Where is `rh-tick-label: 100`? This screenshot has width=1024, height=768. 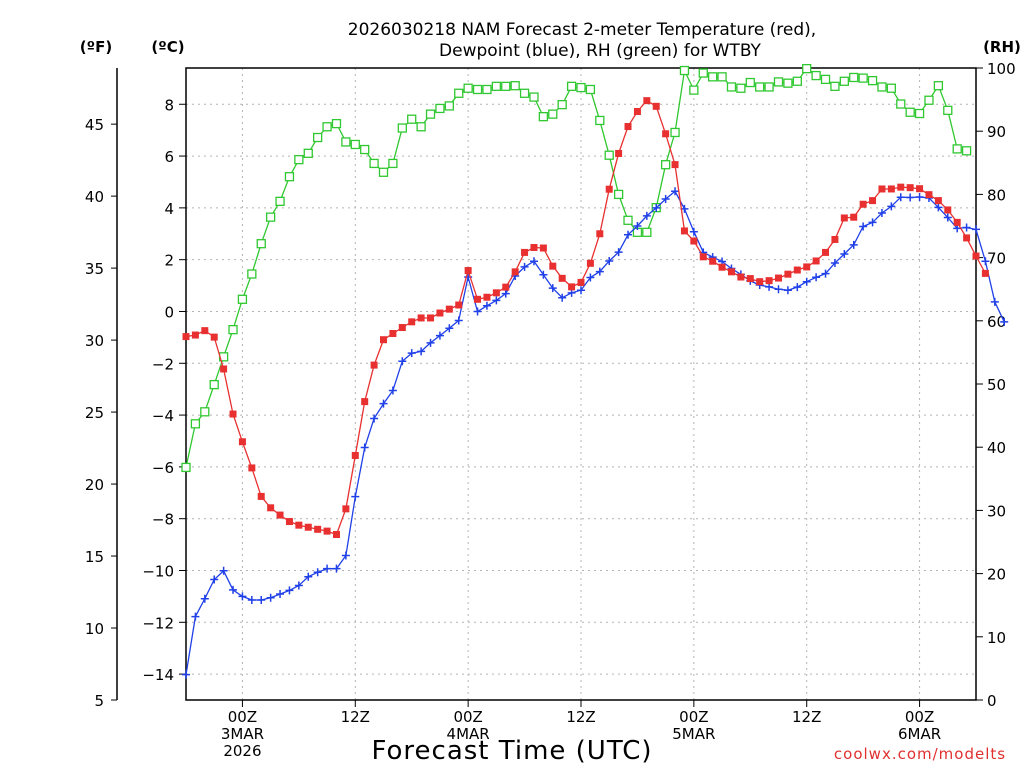
rh-tick-label: 100 is located at coordinates (1001, 69).